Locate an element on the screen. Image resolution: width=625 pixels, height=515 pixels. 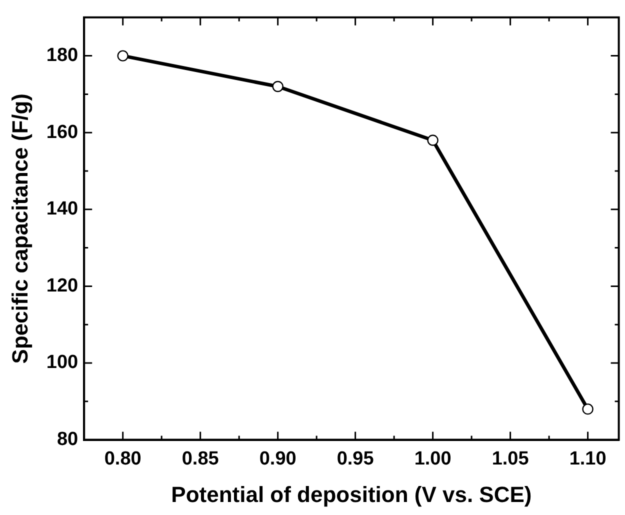
x-axis-title: Potential of deposition (V vs. SCE) is located at coordinates (351, 494).